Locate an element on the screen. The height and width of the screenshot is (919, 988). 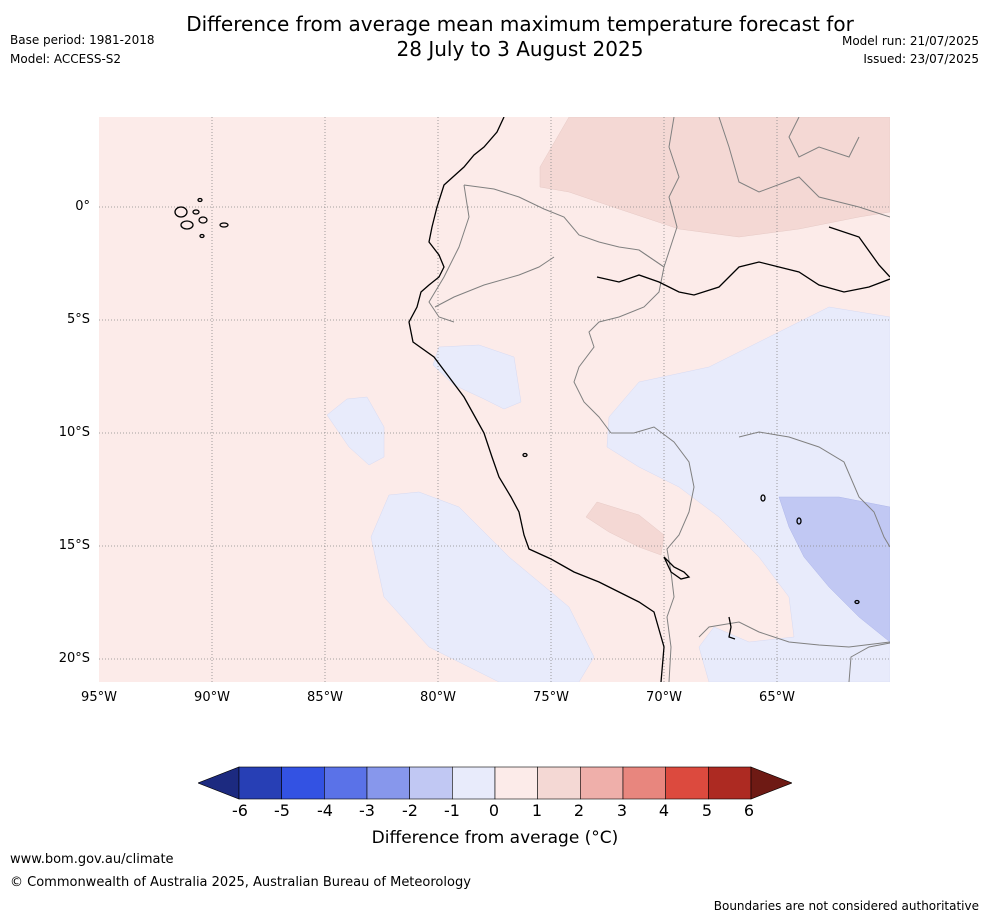
cool-anomaly-offshore-peru is located at coordinates (477, 377).